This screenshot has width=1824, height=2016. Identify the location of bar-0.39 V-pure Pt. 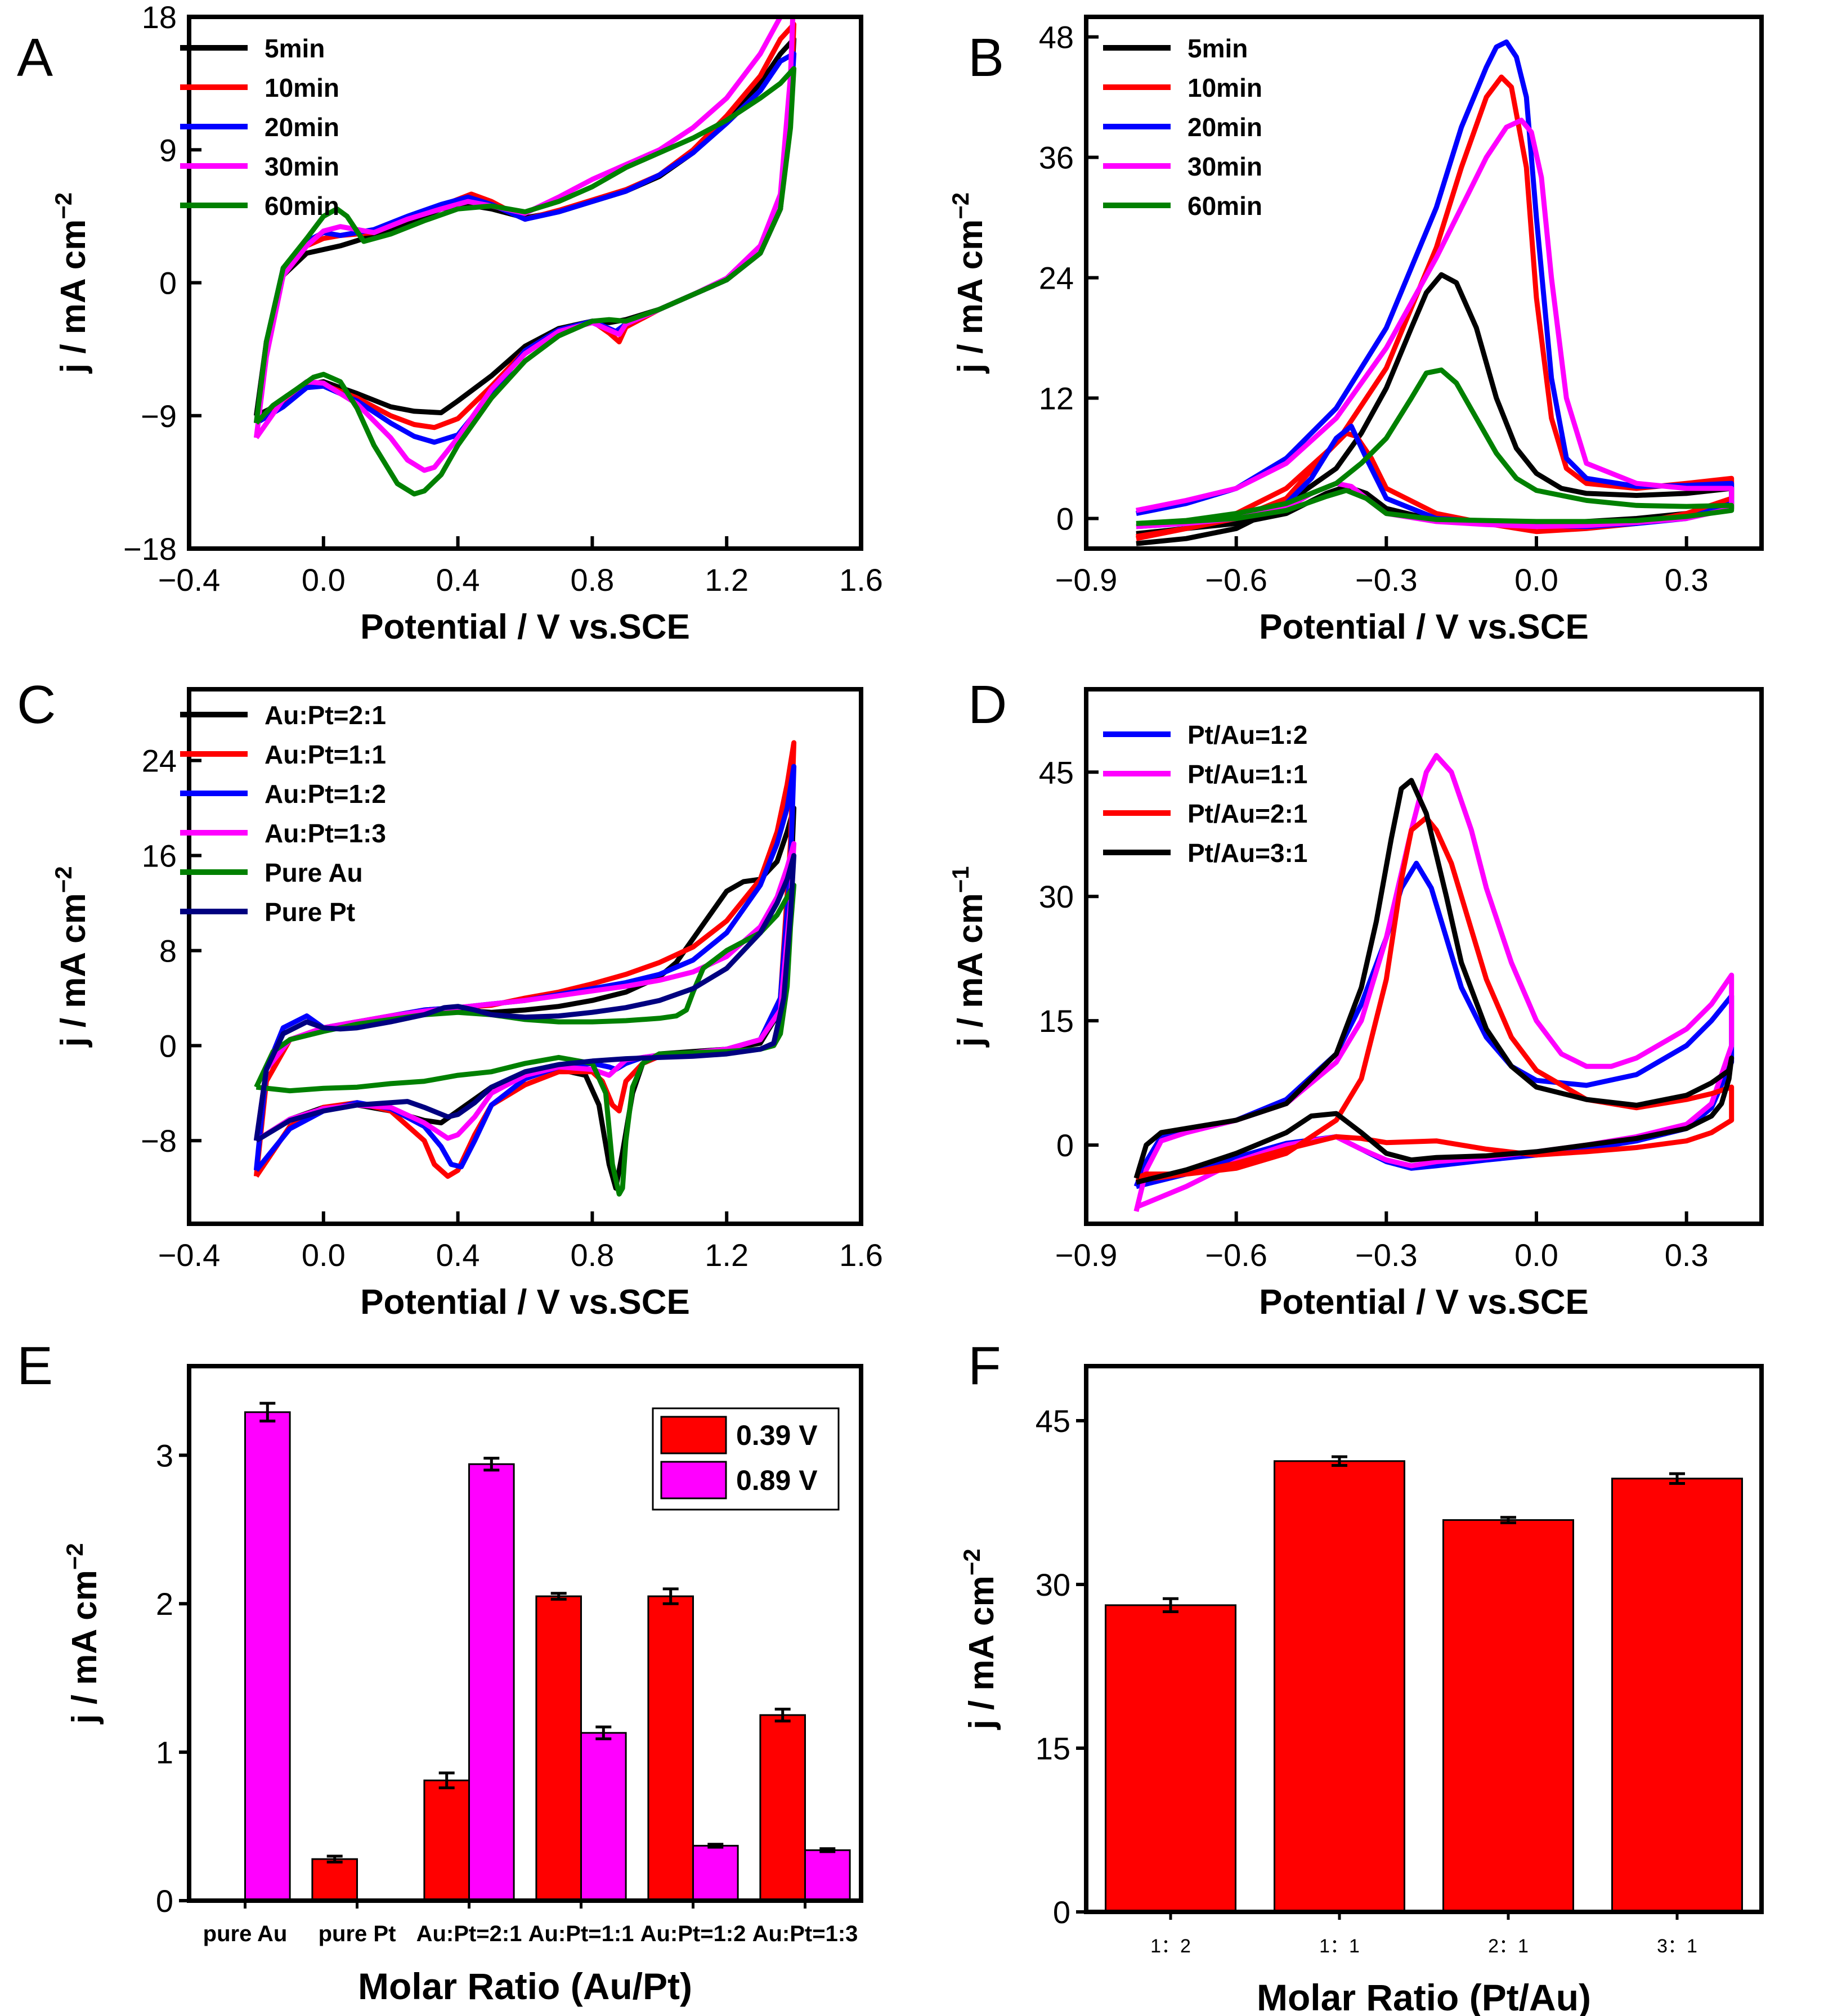
(334, 1880).